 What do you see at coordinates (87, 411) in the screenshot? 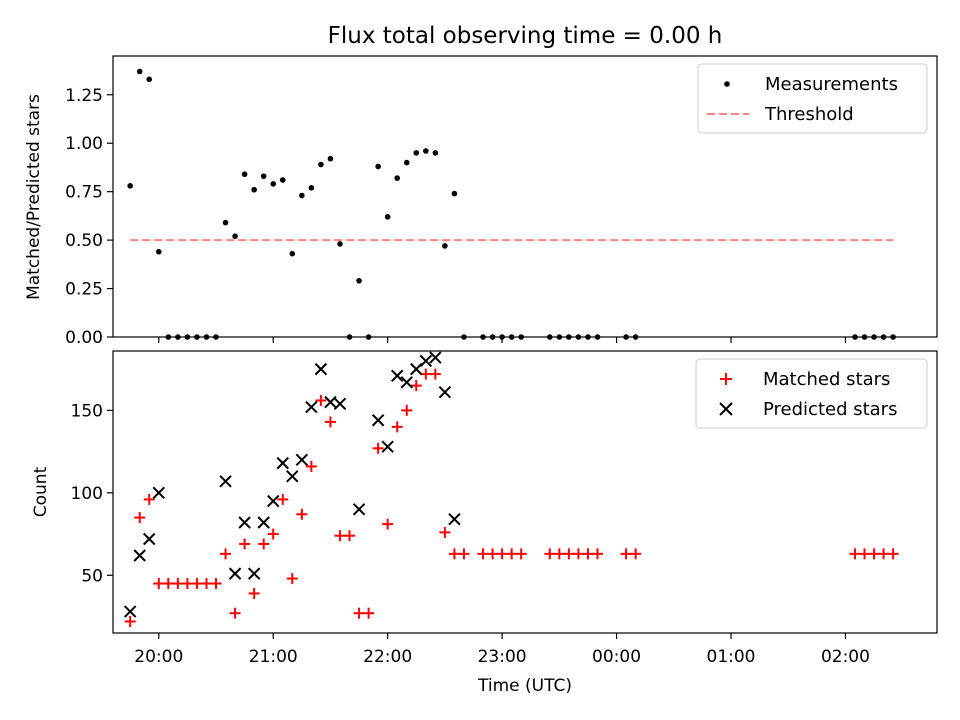
I see `bottom-y-tick-label: 150` at bounding box center [87, 411].